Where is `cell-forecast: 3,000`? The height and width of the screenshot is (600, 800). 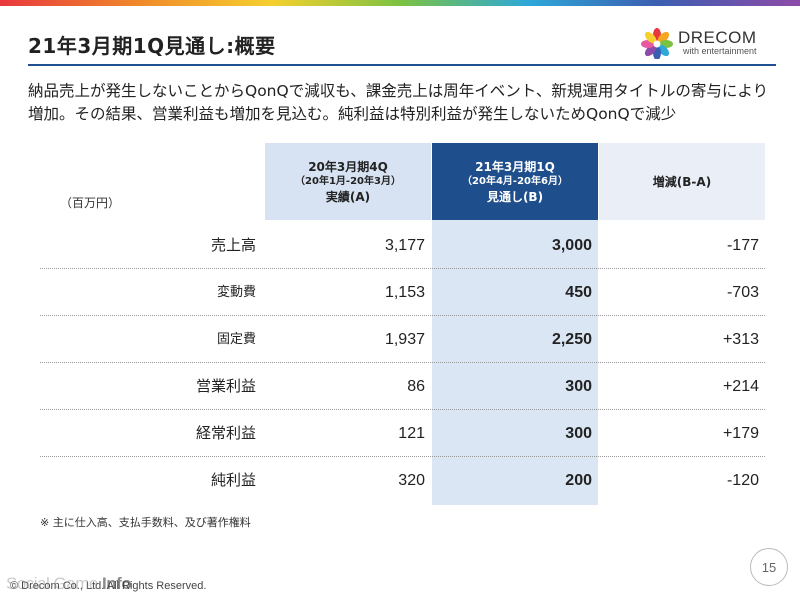
cell-forecast: 3,000 is located at coordinates (571, 245).